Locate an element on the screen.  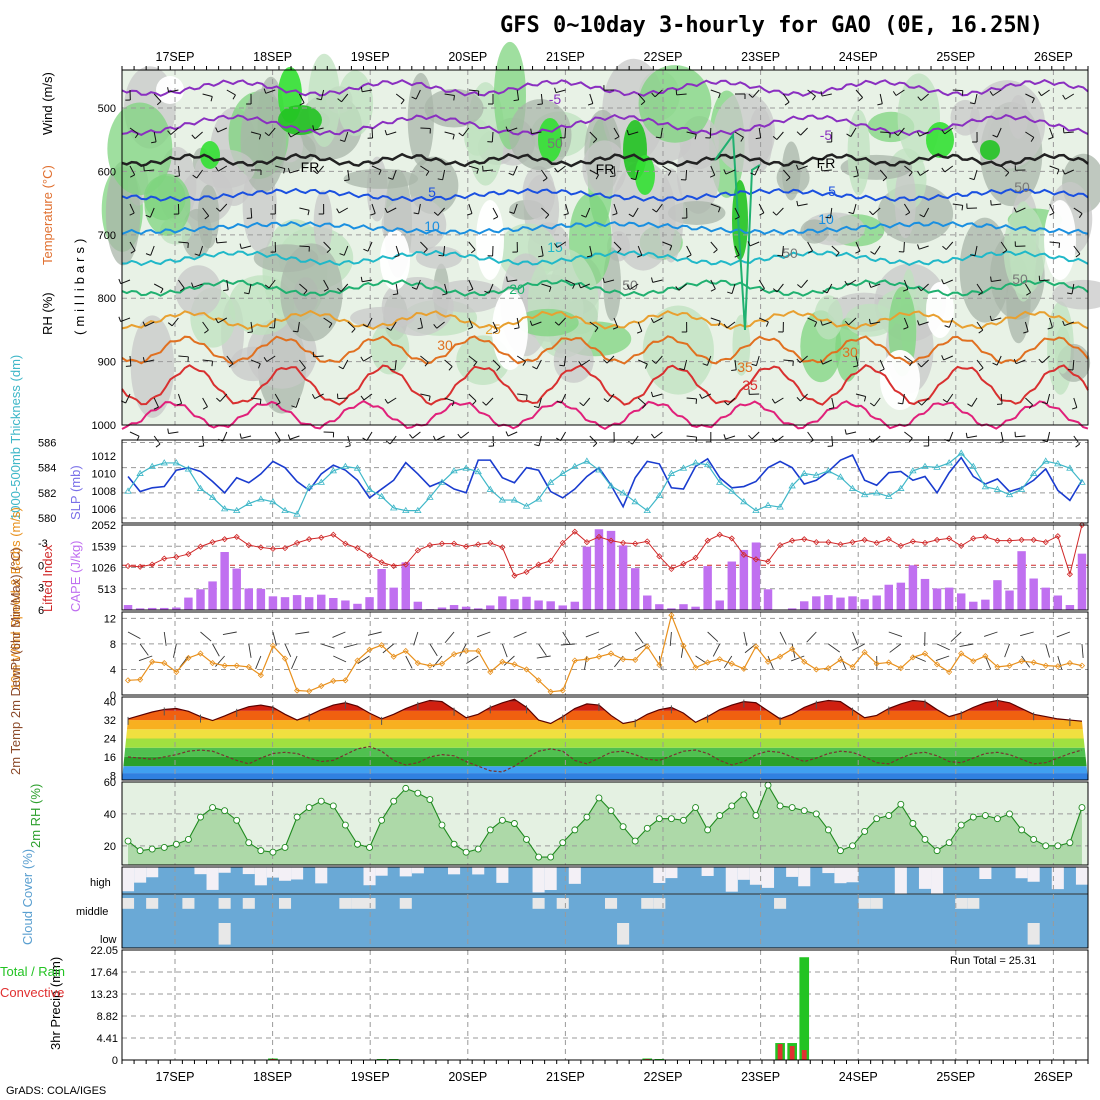
pressure-tick: 700 is located at coordinates (107, 236).